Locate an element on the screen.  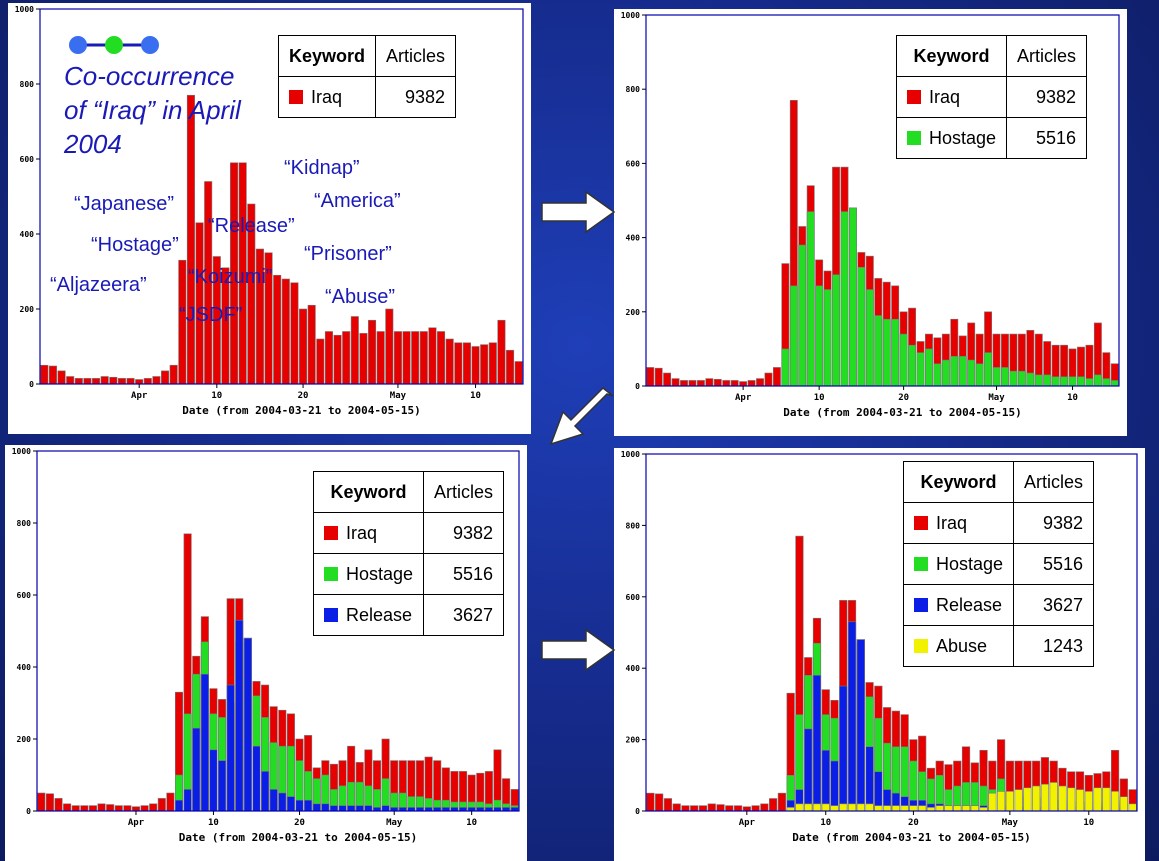
annotation-aljazeera: “Aljazeera” is located at coordinates (98, 285).